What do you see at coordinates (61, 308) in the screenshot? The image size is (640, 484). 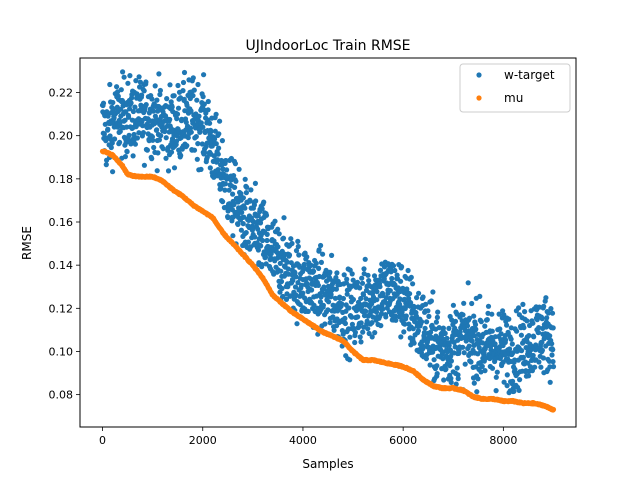 I see `y-tick-label: 0.12` at bounding box center [61, 308].